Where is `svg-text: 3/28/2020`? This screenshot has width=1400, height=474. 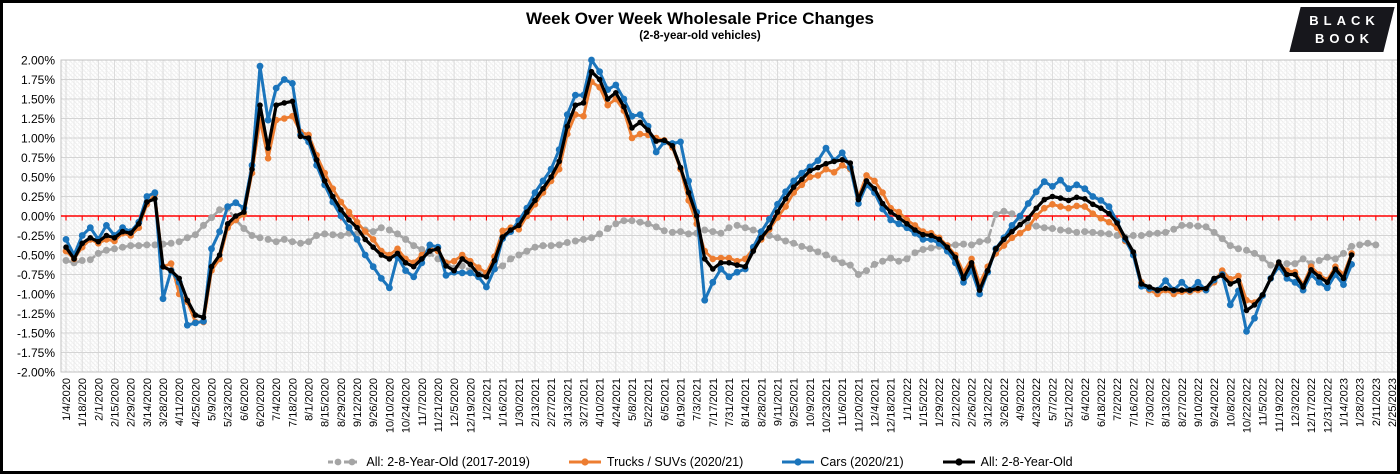
svg-text: 3/28/2020 is located at coordinates (164, 402).